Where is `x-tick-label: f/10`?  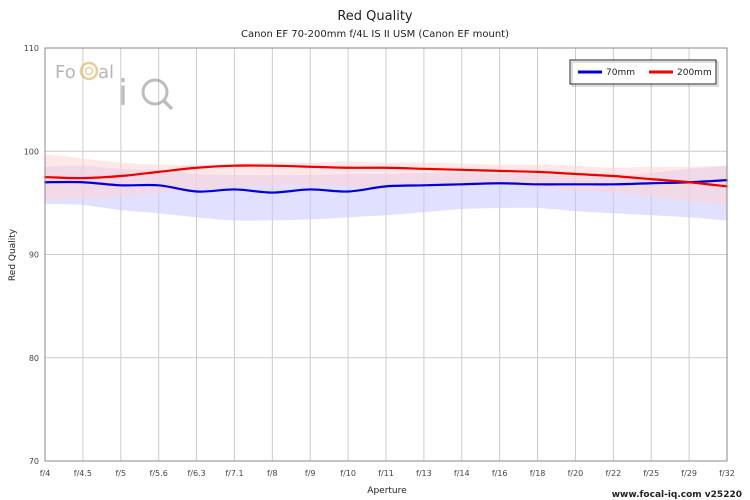 x-tick-label: f/10 is located at coordinates (348, 473).